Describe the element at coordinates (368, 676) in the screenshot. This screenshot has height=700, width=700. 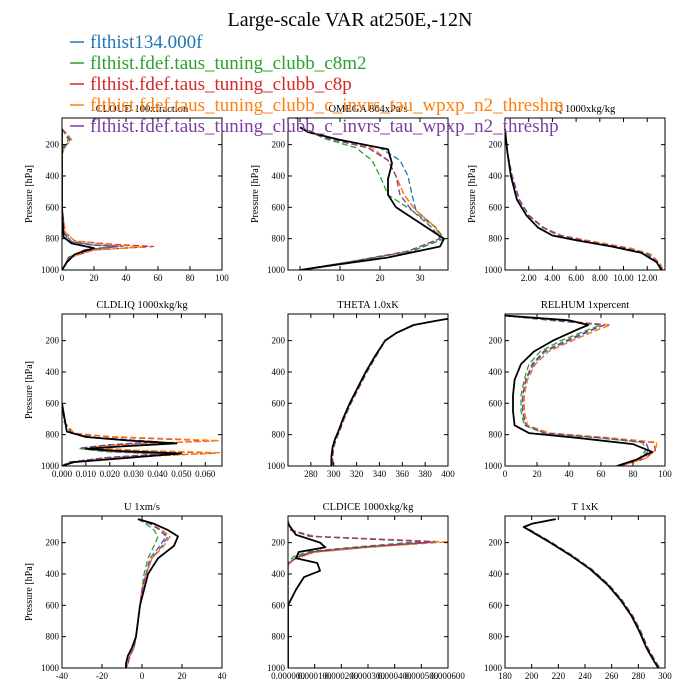
I see `x-tick-label: 0.000300` at that location.